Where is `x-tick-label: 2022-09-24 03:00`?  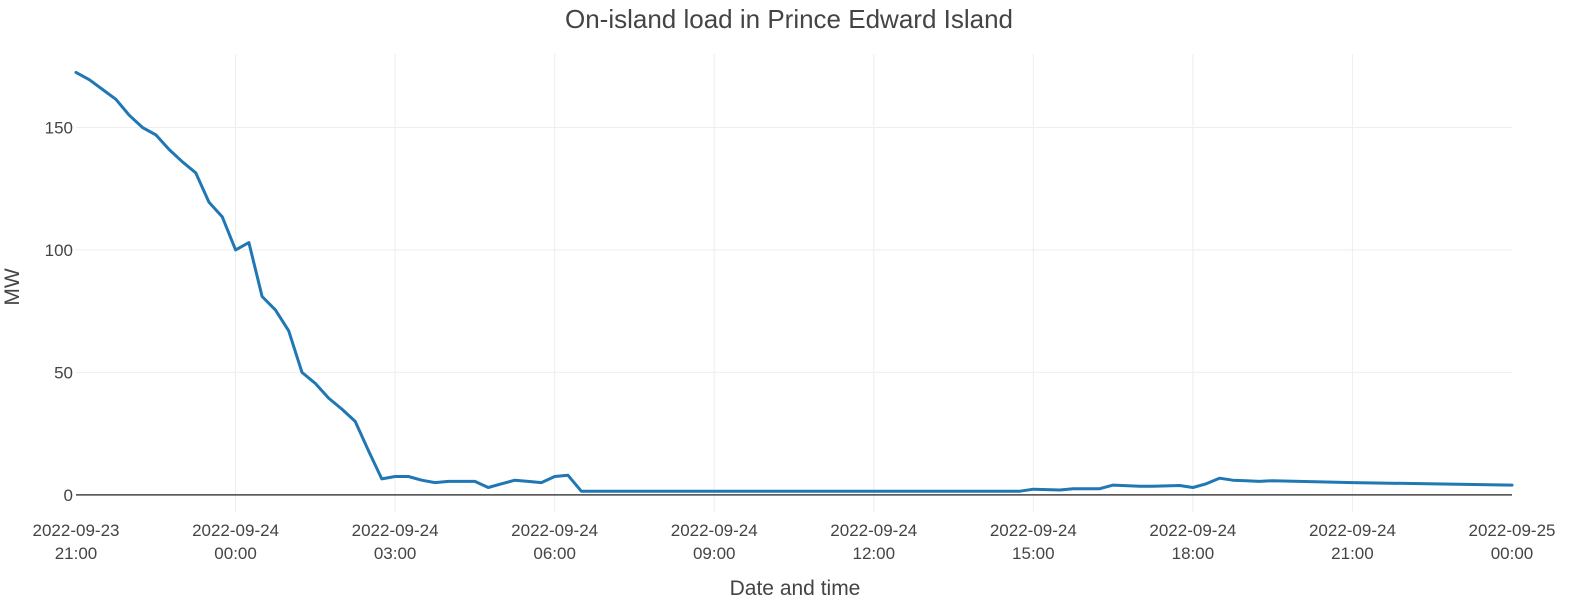
x-tick-label: 2022-09-24 03:00 is located at coordinates (395, 542).